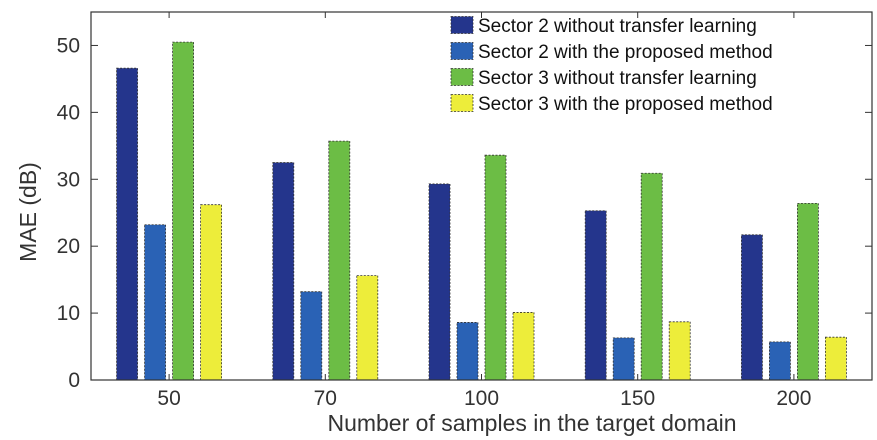 The image size is (877, 440). Describe the element at coordinates (28, 212) in the screenshot. I see `y-axis-title: MAE (dB)` at that location.